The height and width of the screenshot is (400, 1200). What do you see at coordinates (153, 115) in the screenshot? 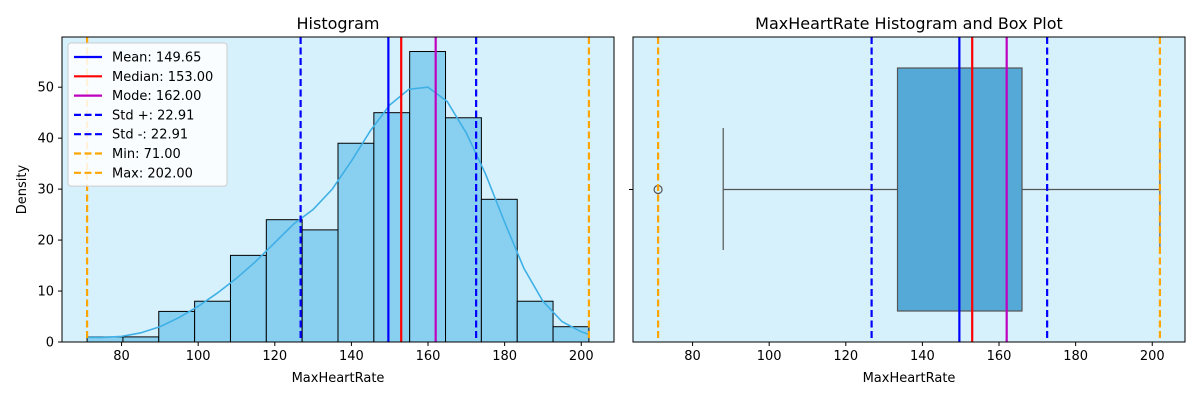
I see `legend-label: Std +: 22.91` at bounding box center [153, 115].